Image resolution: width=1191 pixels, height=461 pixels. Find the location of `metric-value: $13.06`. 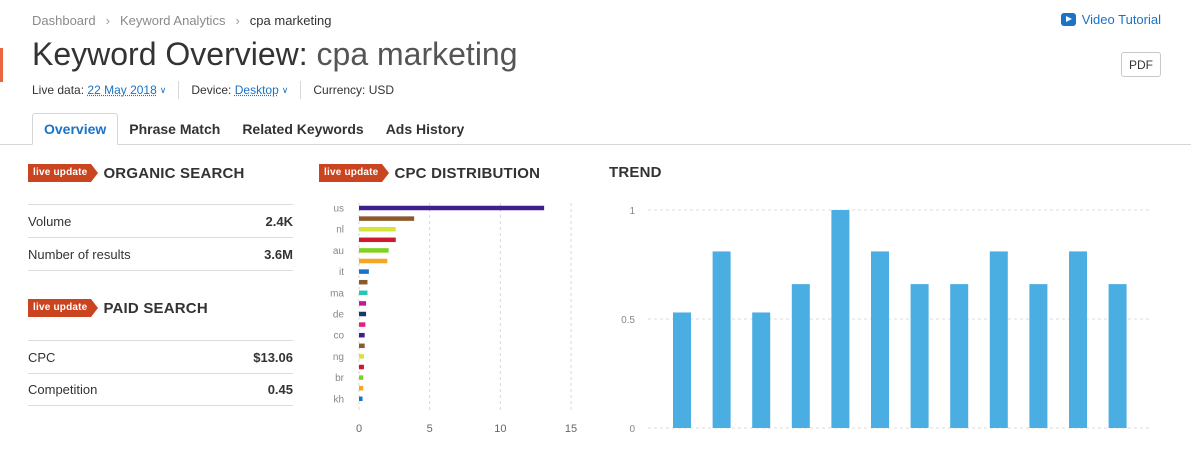

metric-value: $13.06 is located at coordinates (273, 357).